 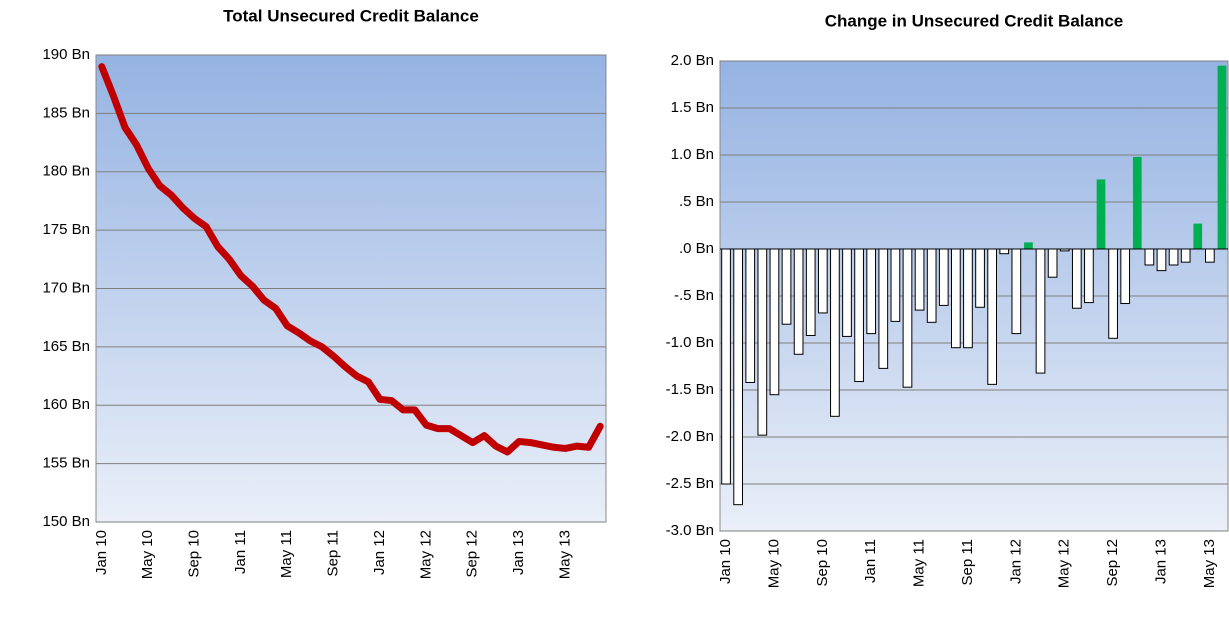 I want to click on y-tick-label: -2.5 Bn, so click(x=690, y=483).